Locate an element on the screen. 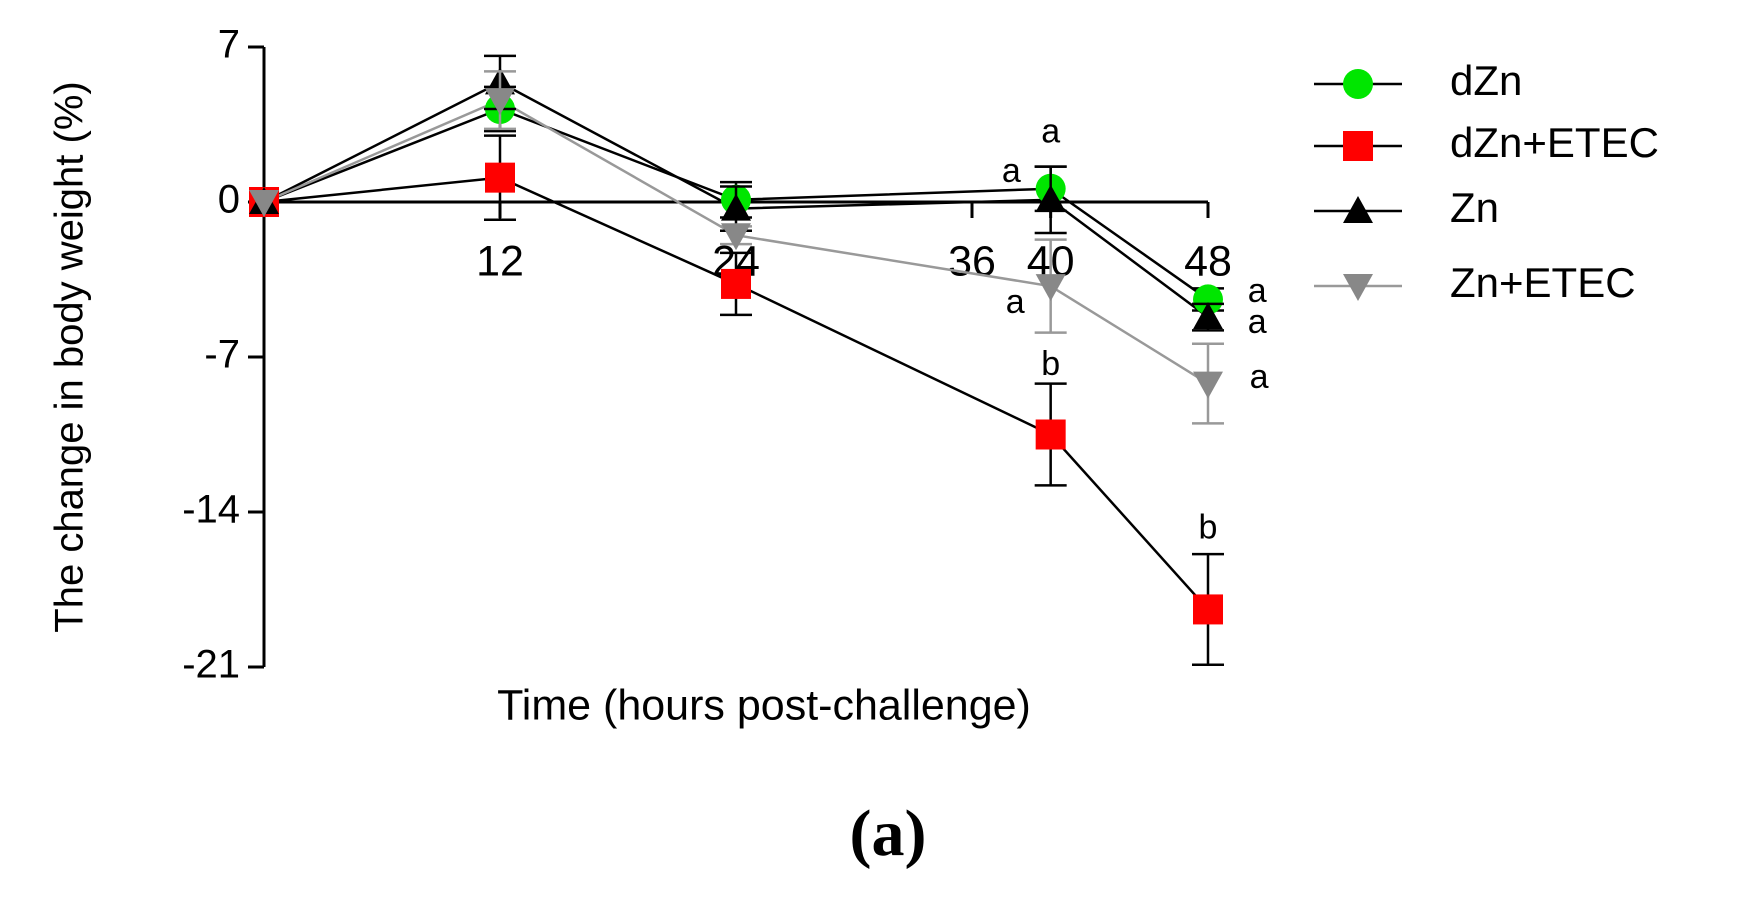 Image resolution: width=1763 pixels, height=905 pixels. x-tick-label: 48 is located at coordinates (1208, 261).